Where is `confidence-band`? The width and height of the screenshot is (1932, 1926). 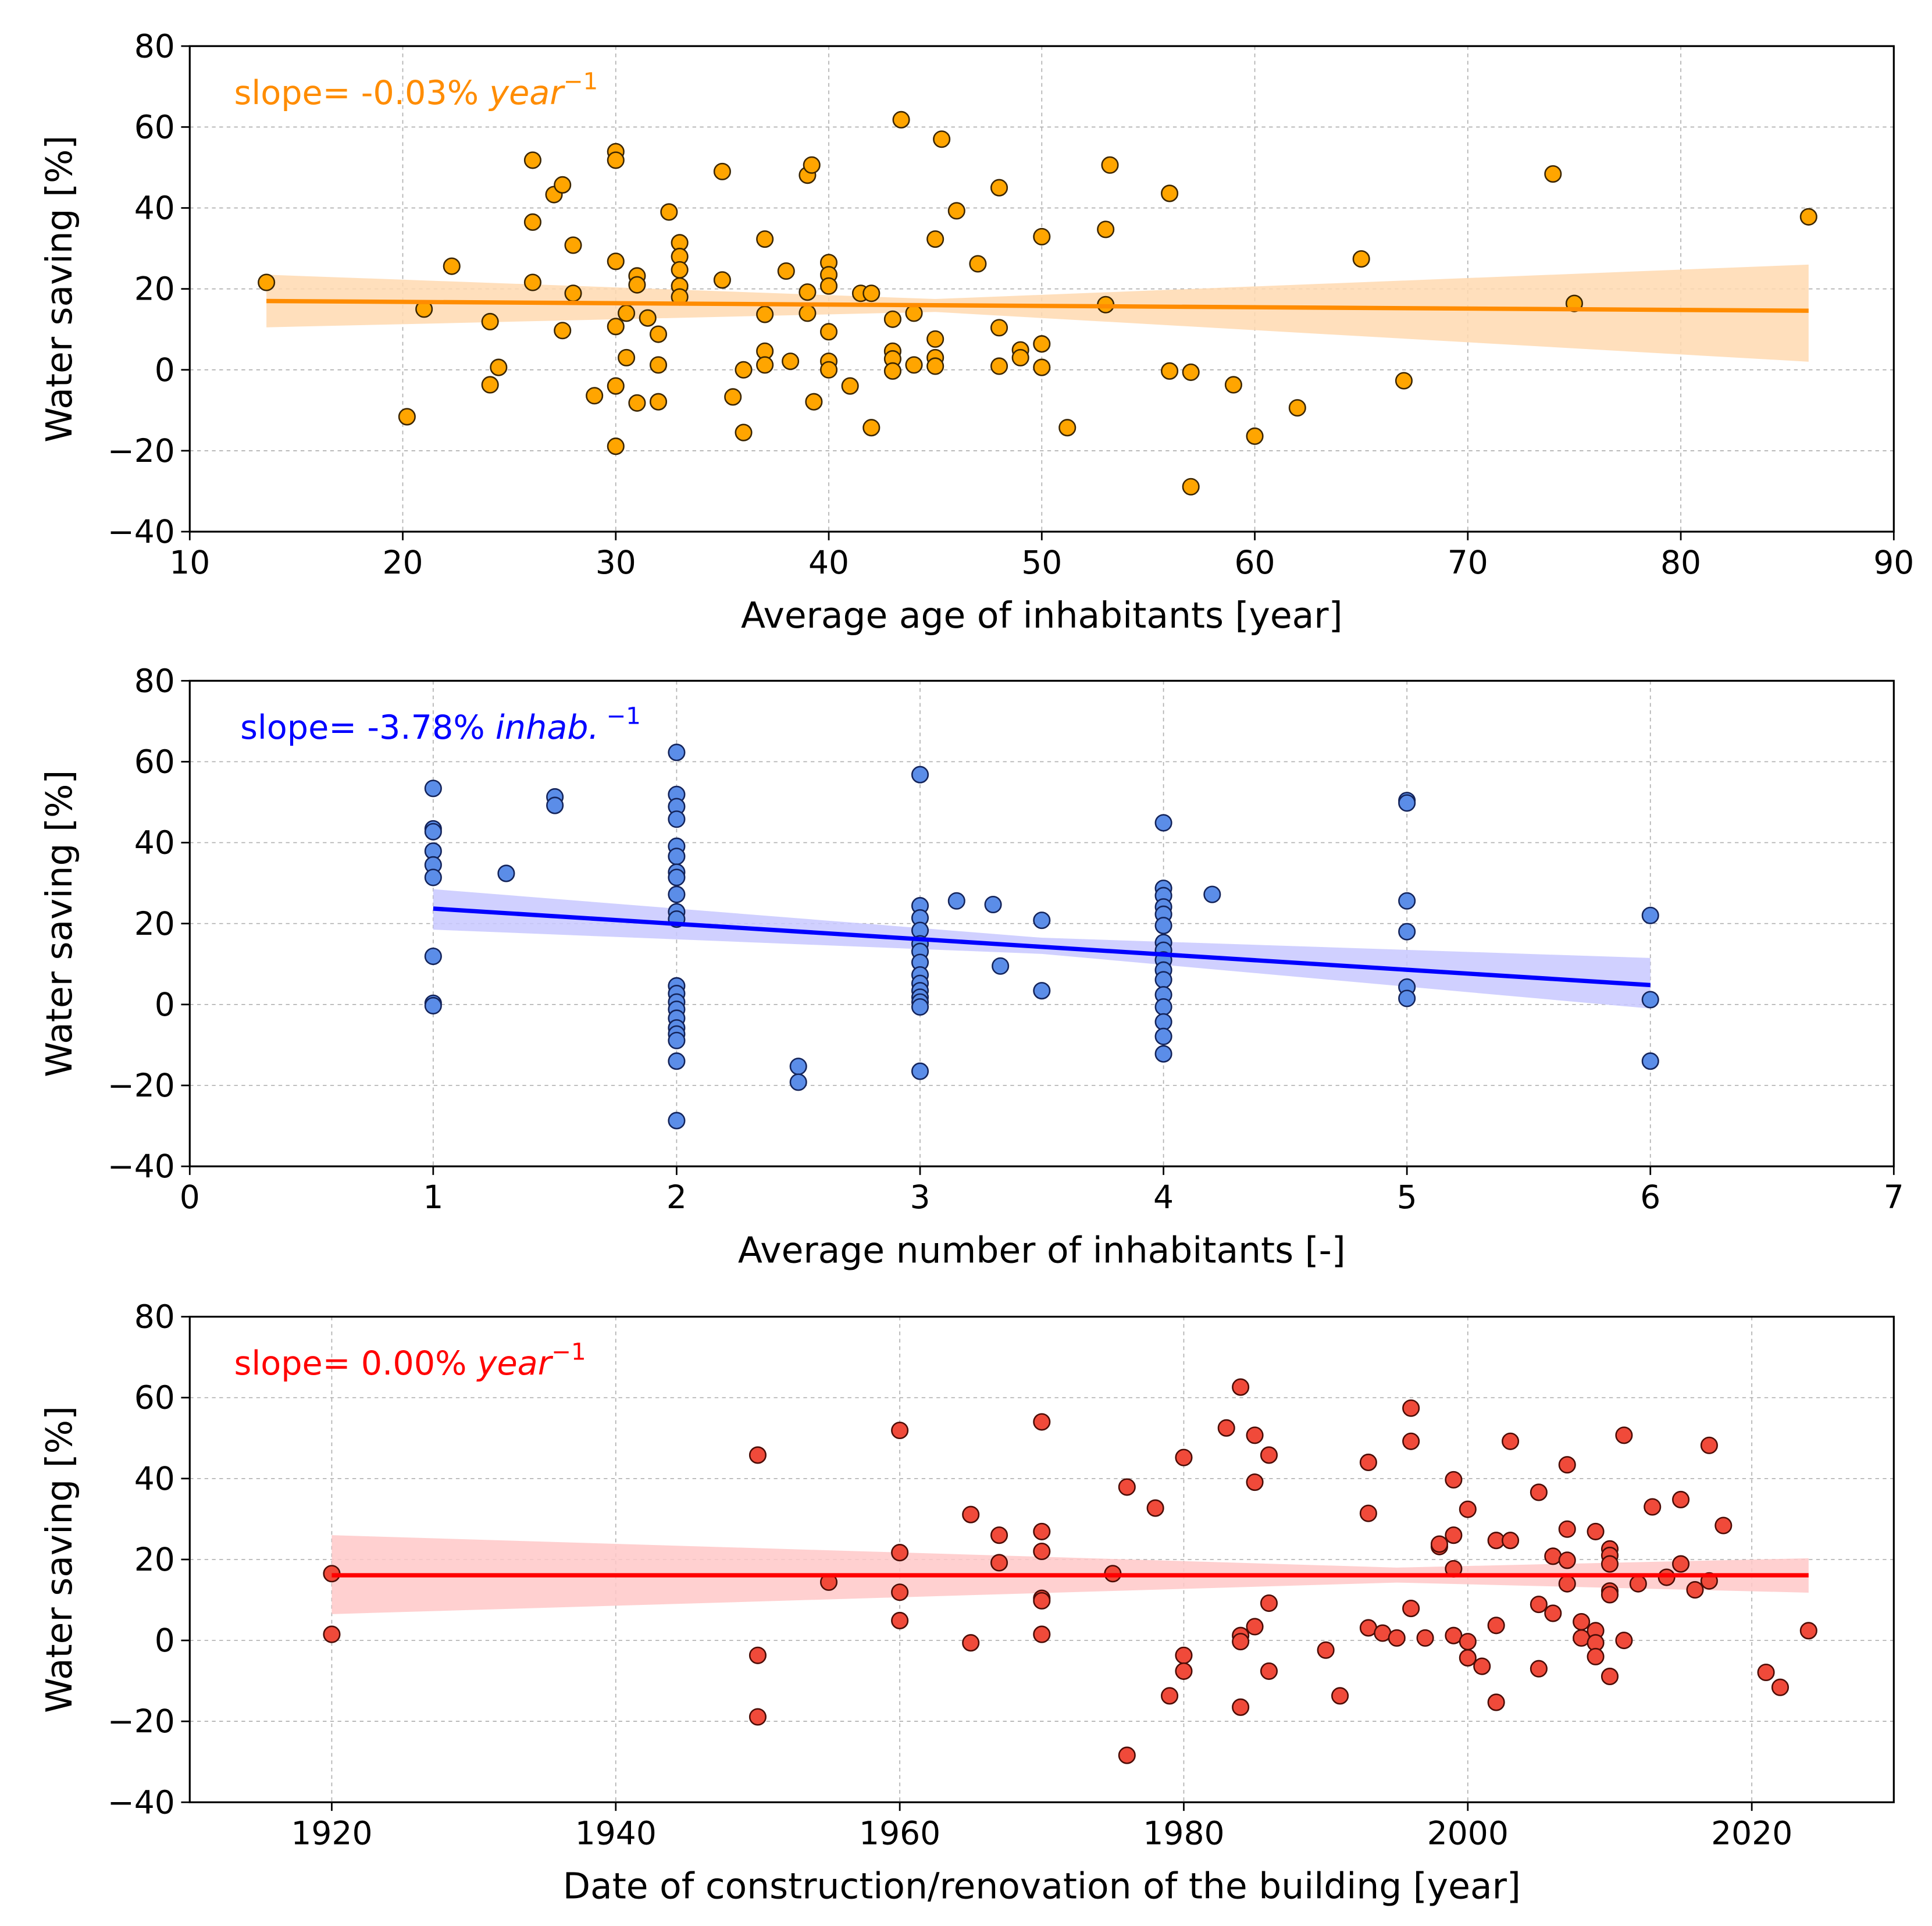
confidence-band is located at coordinates (1037, 313).